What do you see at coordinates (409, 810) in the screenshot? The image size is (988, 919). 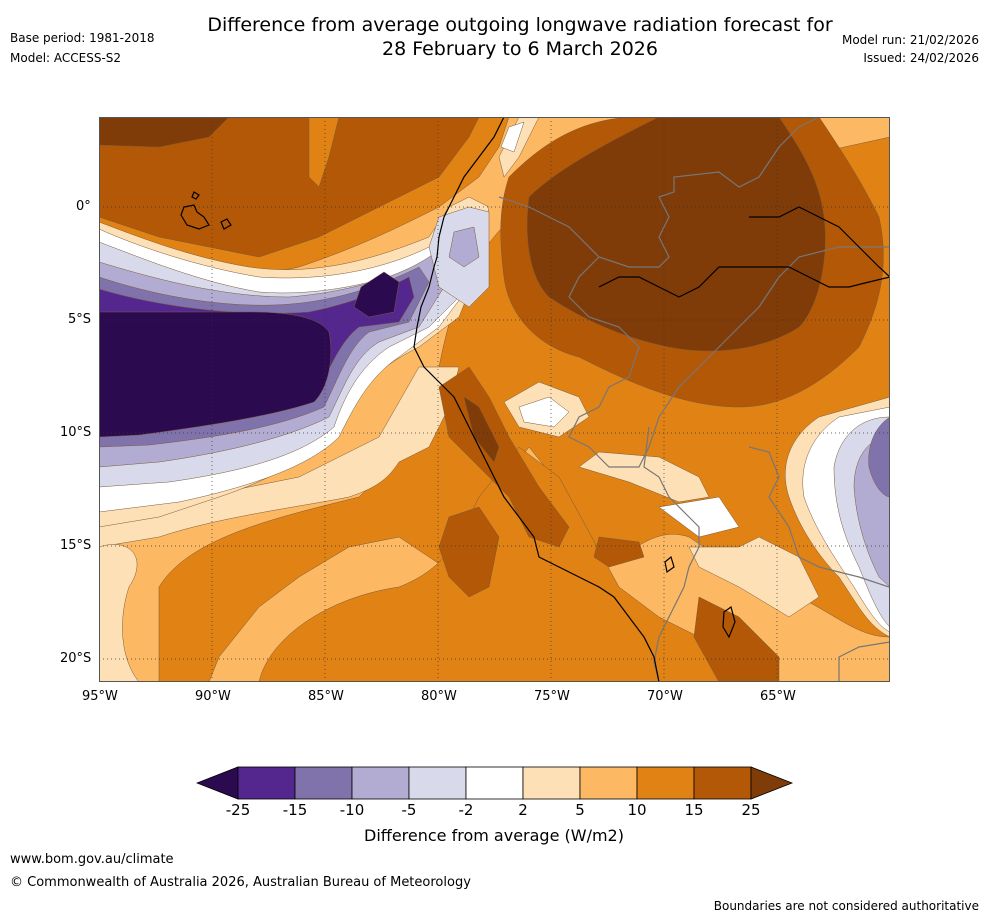 I see `colorbar-tick-label: -5` at bounding box center [409, 810].